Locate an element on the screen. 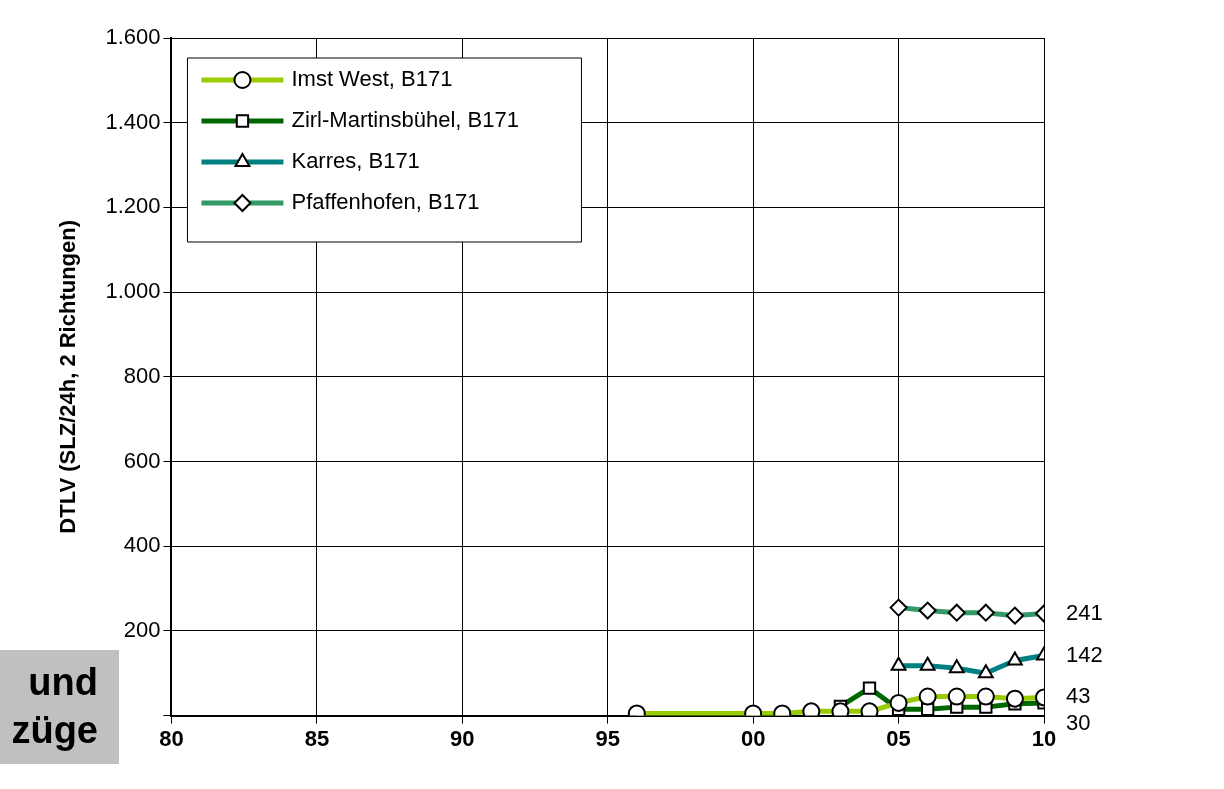  x-tick-label: 85 is located at coordinates (317, 738).